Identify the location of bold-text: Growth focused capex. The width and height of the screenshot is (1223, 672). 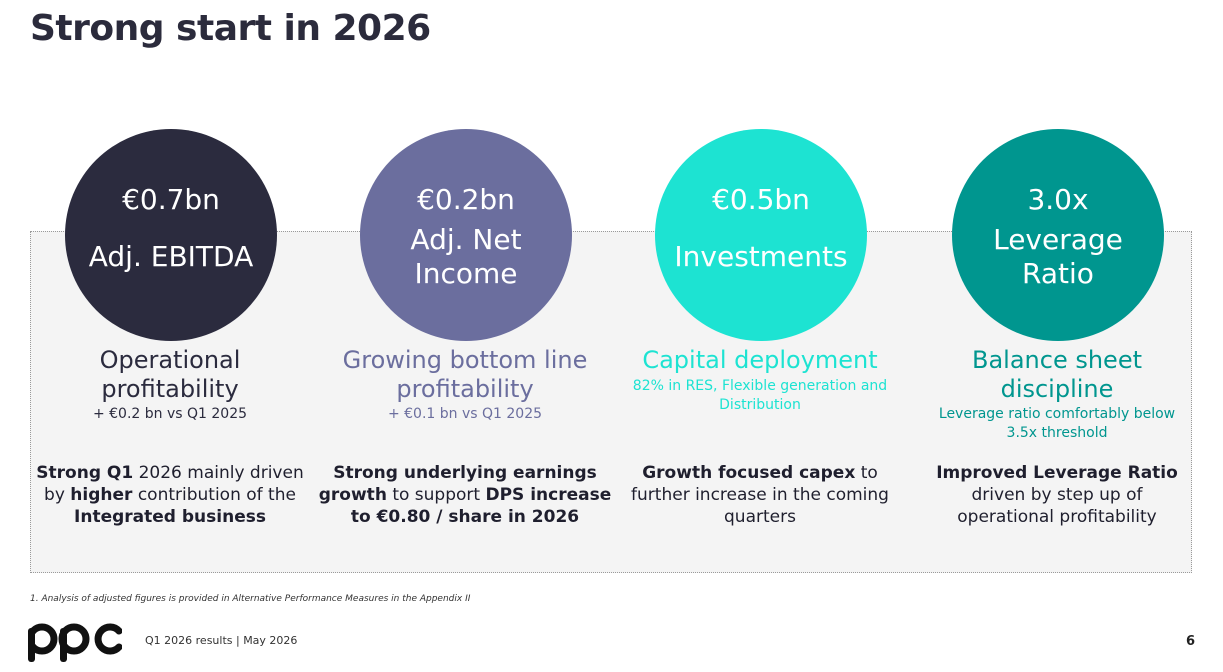
(749, 473).